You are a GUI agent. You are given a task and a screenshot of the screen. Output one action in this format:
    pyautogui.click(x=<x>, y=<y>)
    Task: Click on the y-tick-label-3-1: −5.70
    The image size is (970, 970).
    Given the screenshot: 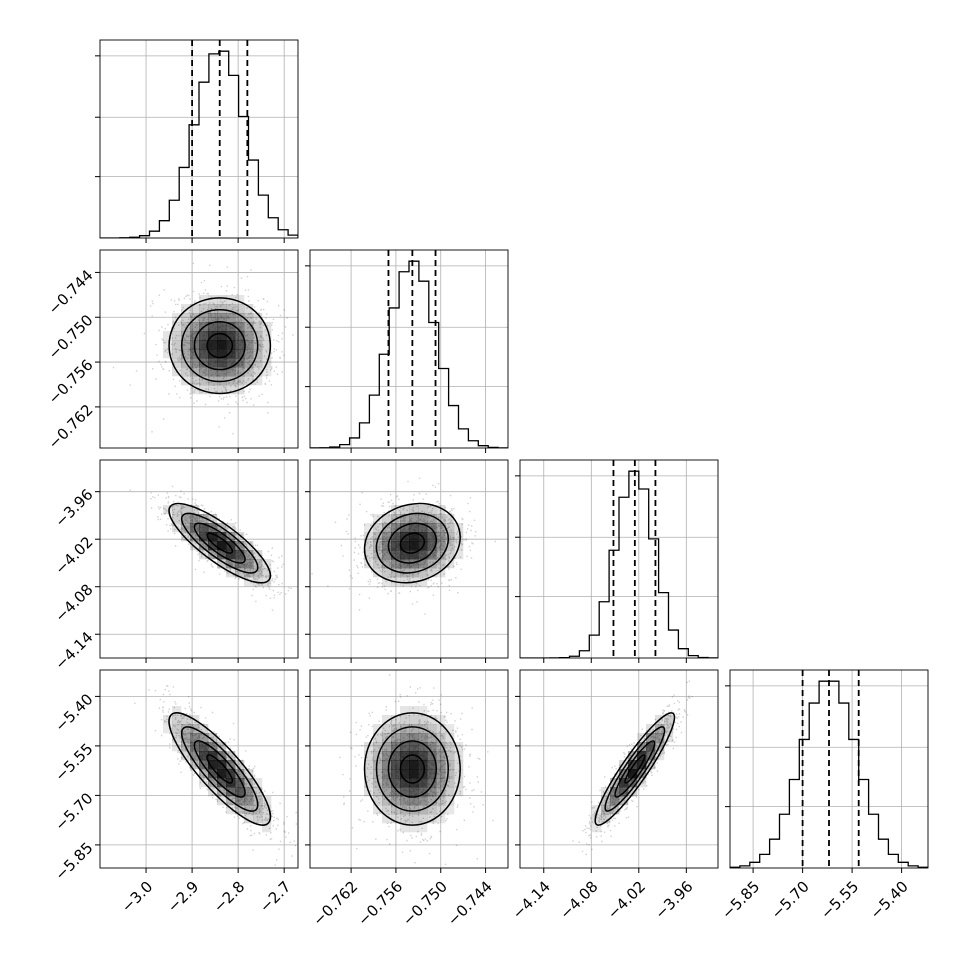 What is the action you would take?
    pyautogui.click(x=73, y=811)
    